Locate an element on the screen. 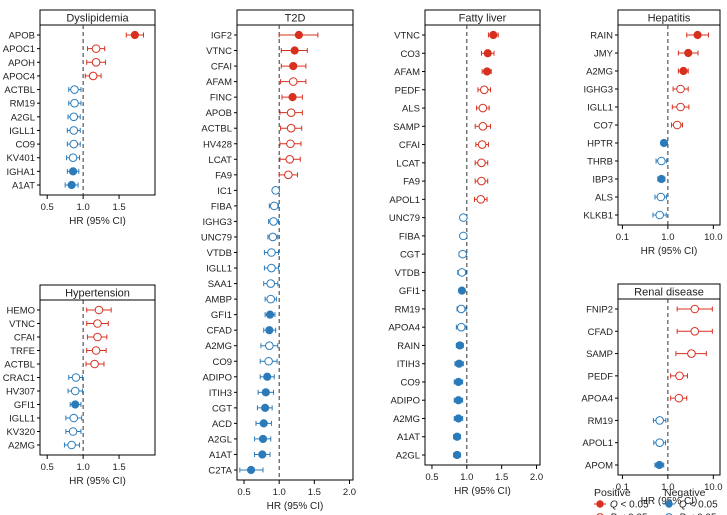 This screenshot has height=515, width=727. y-tick-label: A1AT is located at coordinates (408, 437).